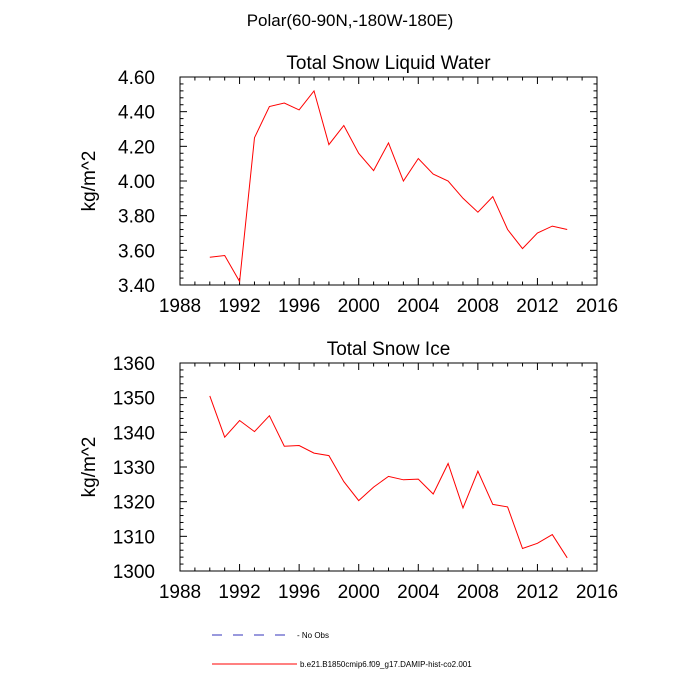  What do you see at coordinates (134, 468) in the screenshot?
I see `y-tick-label: 1330` at bounding box center [134, 468].